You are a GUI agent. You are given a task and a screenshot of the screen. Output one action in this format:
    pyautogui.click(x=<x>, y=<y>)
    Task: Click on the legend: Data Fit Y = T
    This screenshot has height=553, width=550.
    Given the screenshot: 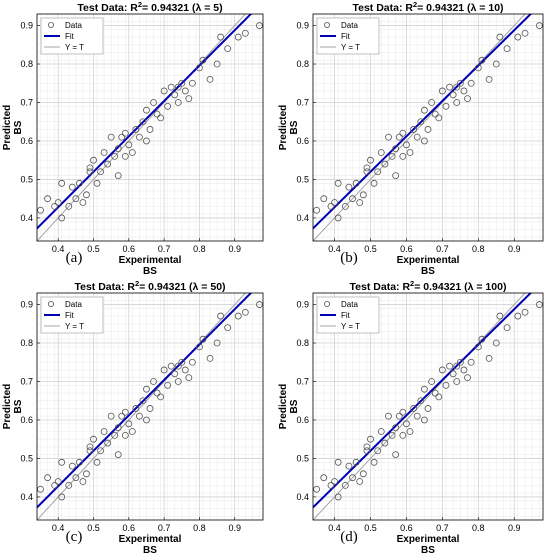 What is the action you would take?
    pyautogui.click(x=72, y=36)
    